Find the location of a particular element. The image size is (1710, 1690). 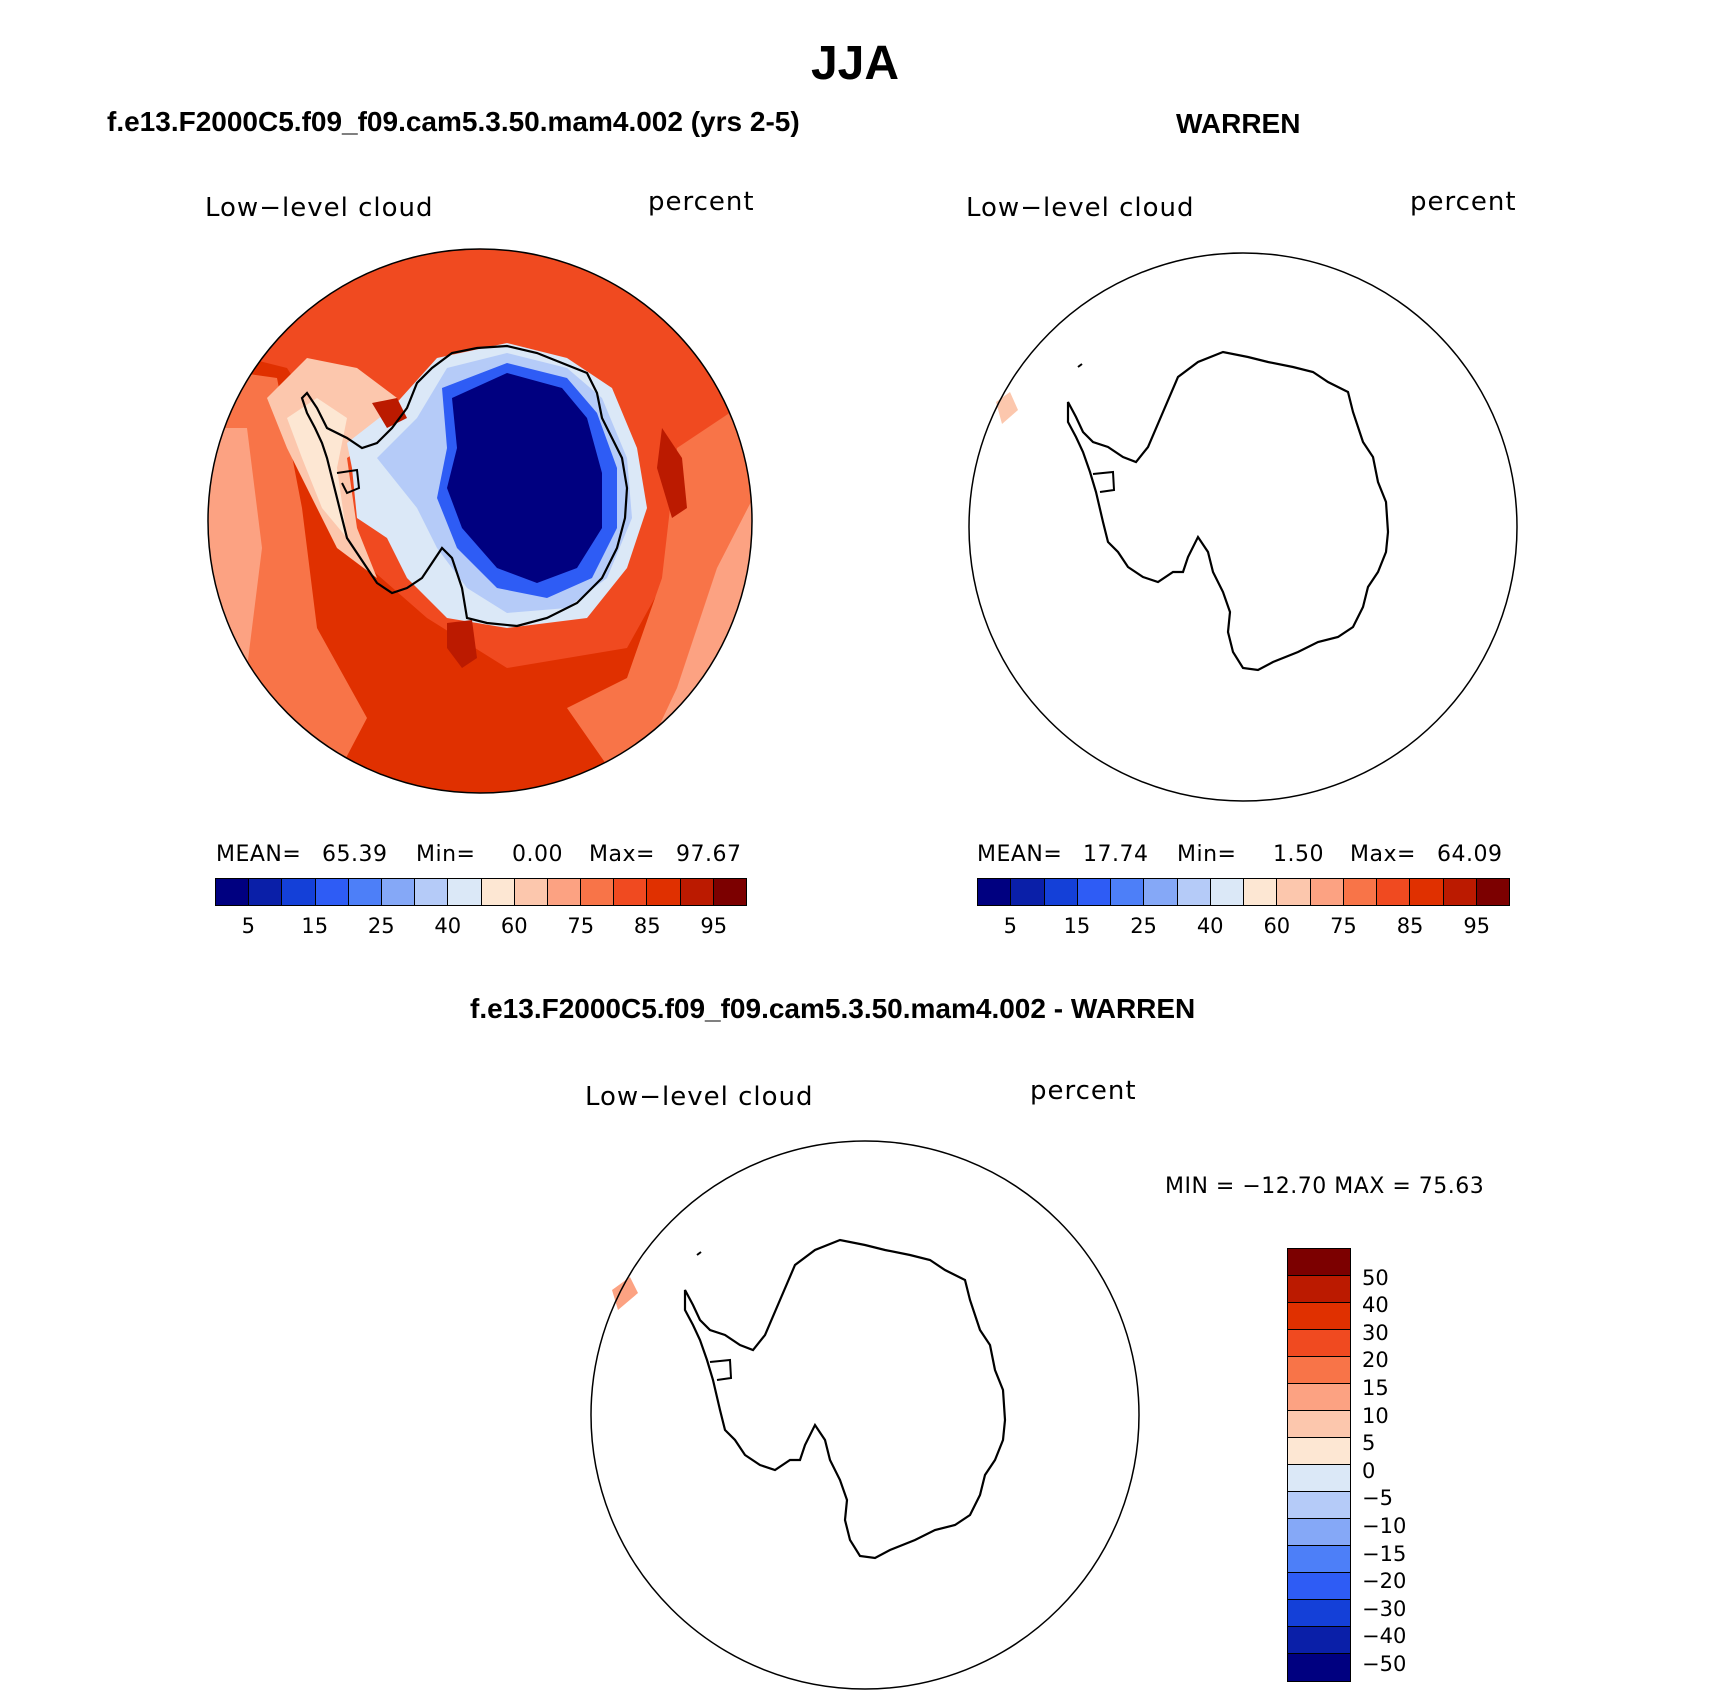

model-right-label: percent is located at coordinates (701, 202).